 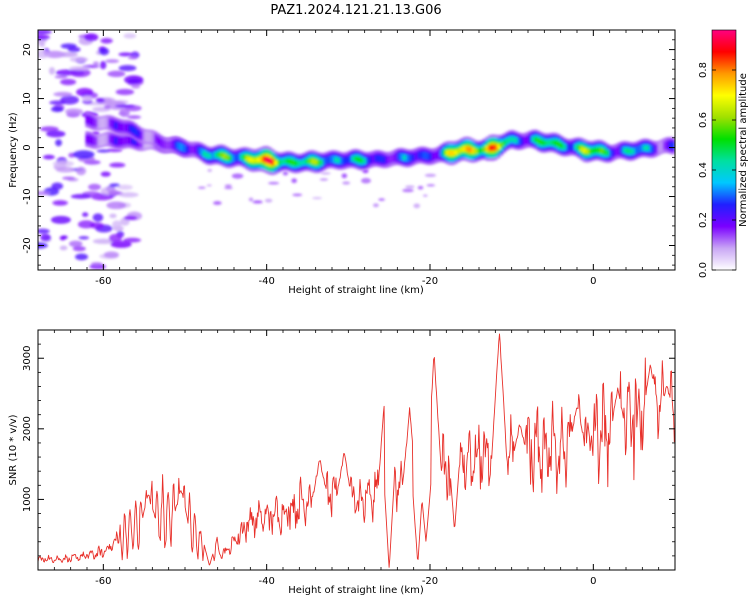 What do you see at coordinates (27, 98) in the screenshot?
I see `y-tick-label: 10` at bounding box center [27, 98].